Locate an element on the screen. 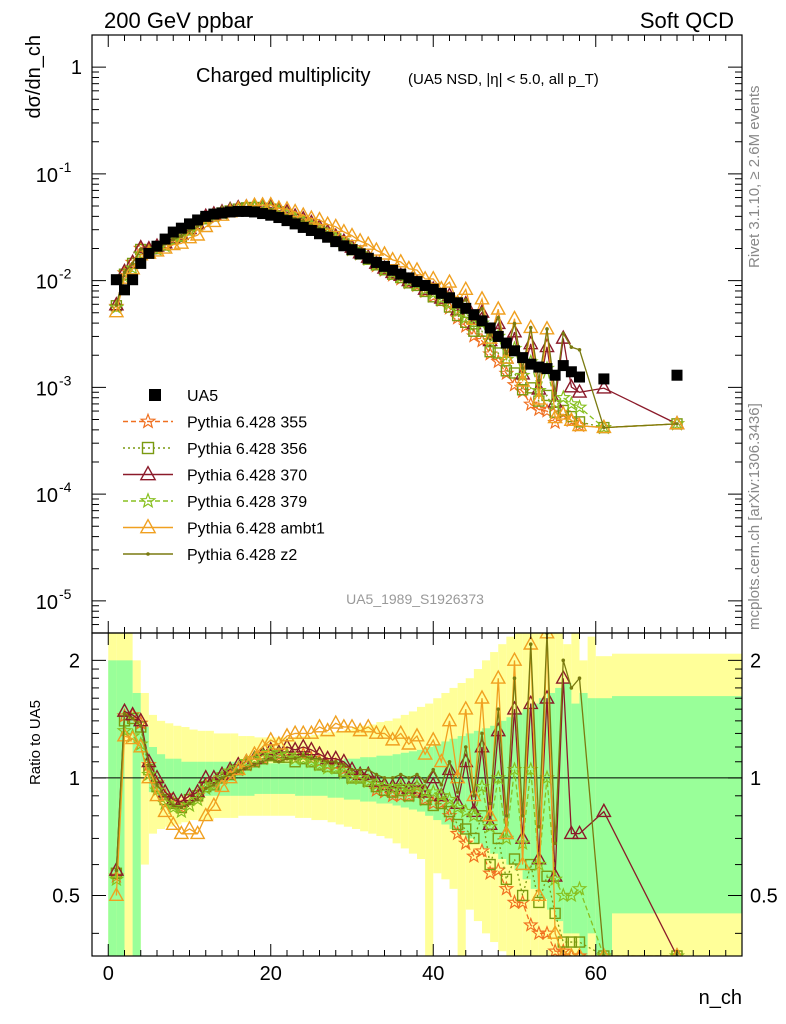  y-tick-label-exponent: -5 is located at coordinates (65, 594).